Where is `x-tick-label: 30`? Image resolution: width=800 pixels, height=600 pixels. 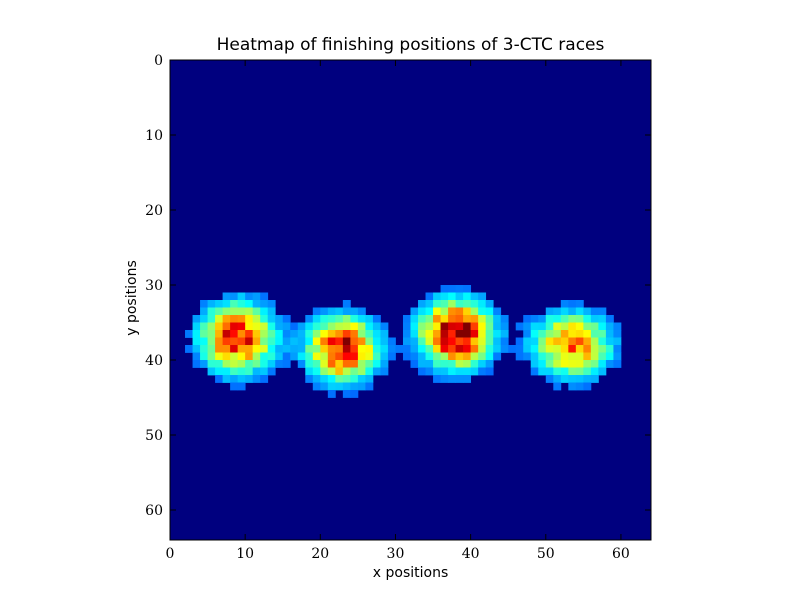 x-tick-label: 30 is located at coordinates (396, 554).